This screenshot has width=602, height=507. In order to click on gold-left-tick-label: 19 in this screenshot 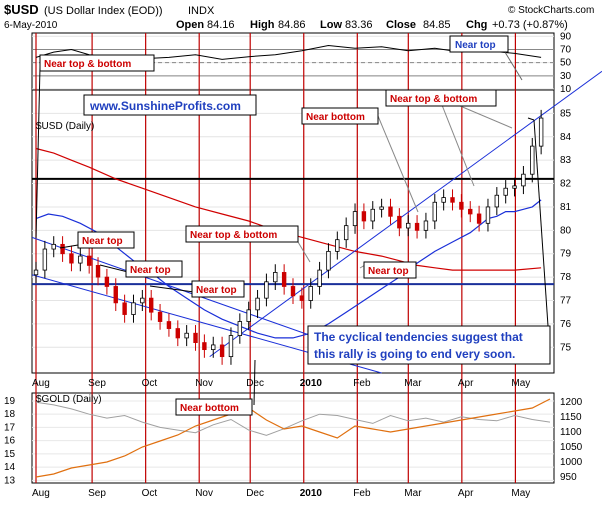, I will do `click(10, 401)`.